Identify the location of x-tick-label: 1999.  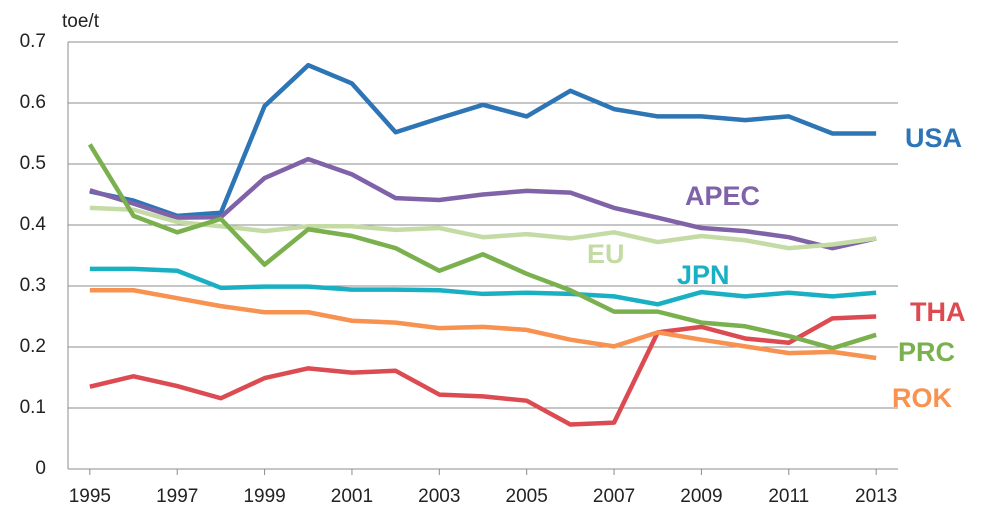
(264, 496).